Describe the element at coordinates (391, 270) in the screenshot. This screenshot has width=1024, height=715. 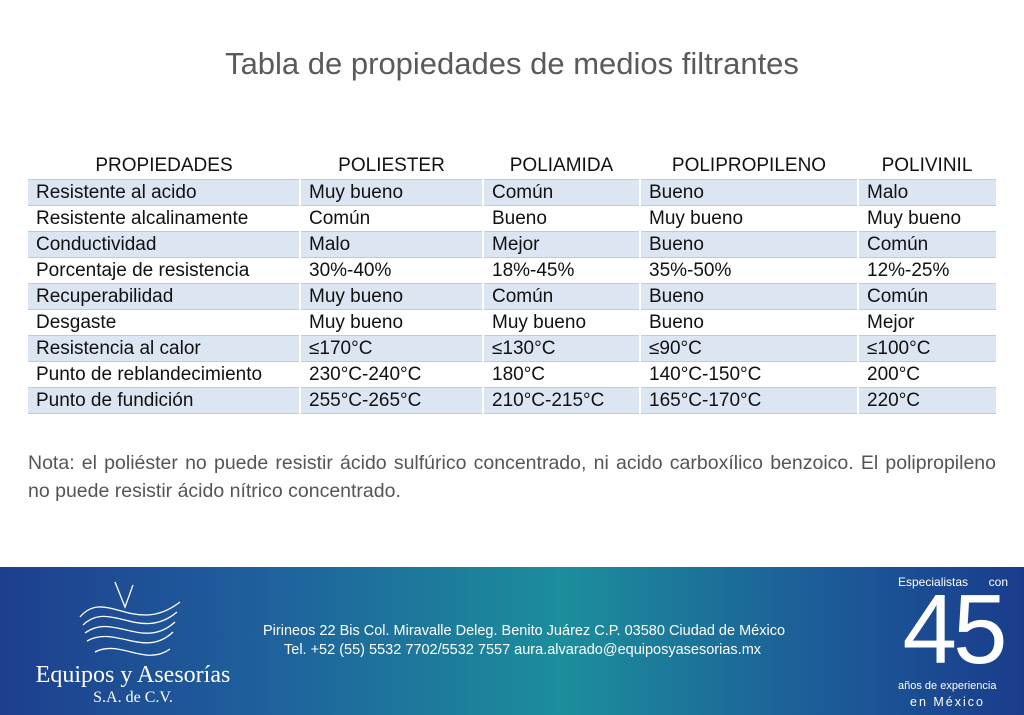
I see `table-cell: 30%-40%` at that location.